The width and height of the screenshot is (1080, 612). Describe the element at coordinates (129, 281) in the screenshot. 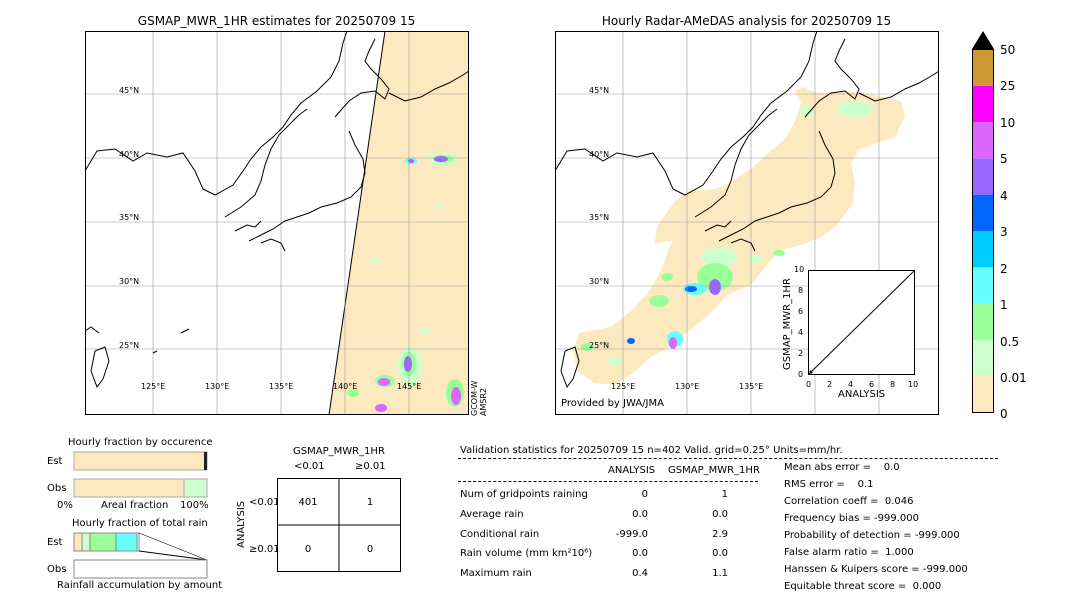

I see `left-lat-30: 30°N` at that location.